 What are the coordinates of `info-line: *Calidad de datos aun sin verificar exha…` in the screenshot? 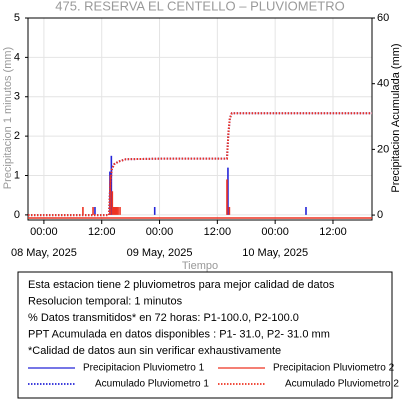 It's located at (154, 351).